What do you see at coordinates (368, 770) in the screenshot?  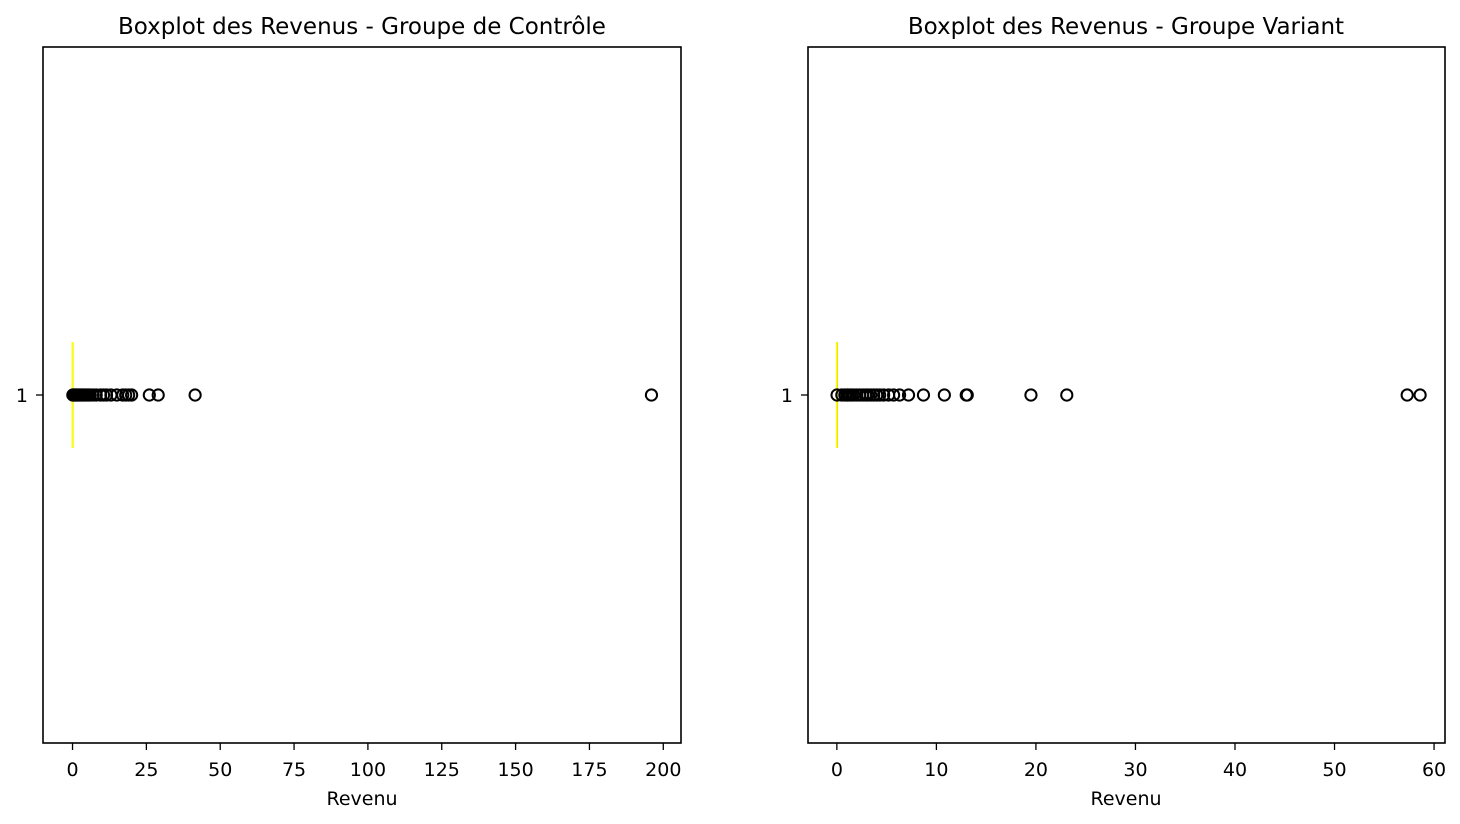 I see `x-tick-label: 100` at bounding box center [368, 770].